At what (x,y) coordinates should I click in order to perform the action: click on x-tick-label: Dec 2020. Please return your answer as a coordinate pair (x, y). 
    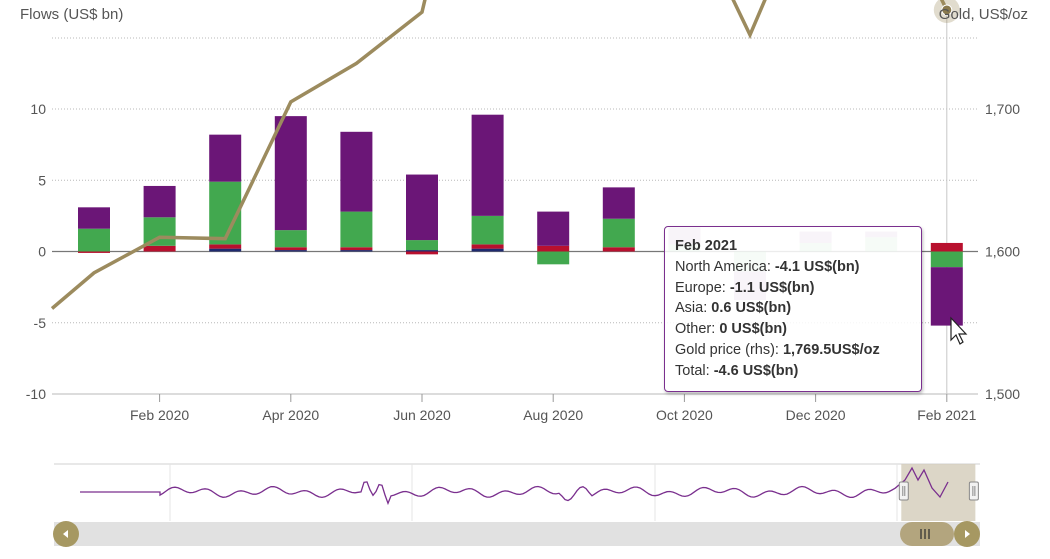
    Looking at the image, I should click on (816, 415).